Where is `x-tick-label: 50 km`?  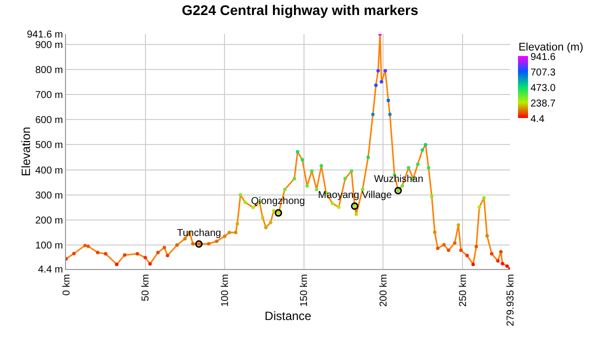
x-tick-label: 50 km is located at coordinates (146, 288).